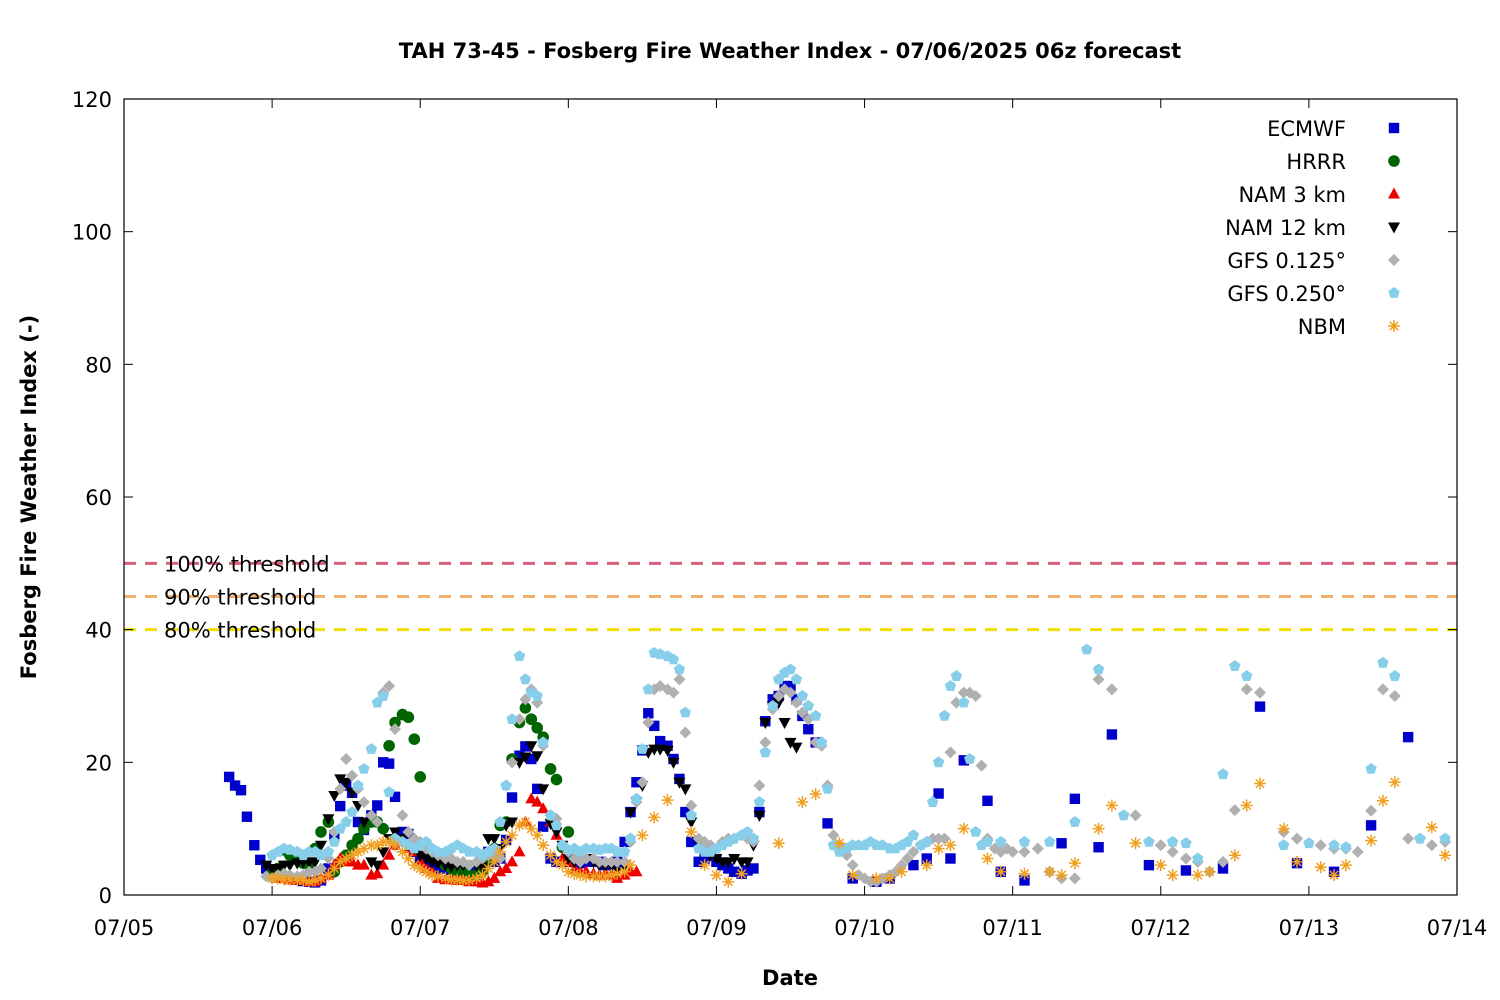  Describe the element at coordinates (1394, 128) in the screenshot. I see `legend-marker` at that location.